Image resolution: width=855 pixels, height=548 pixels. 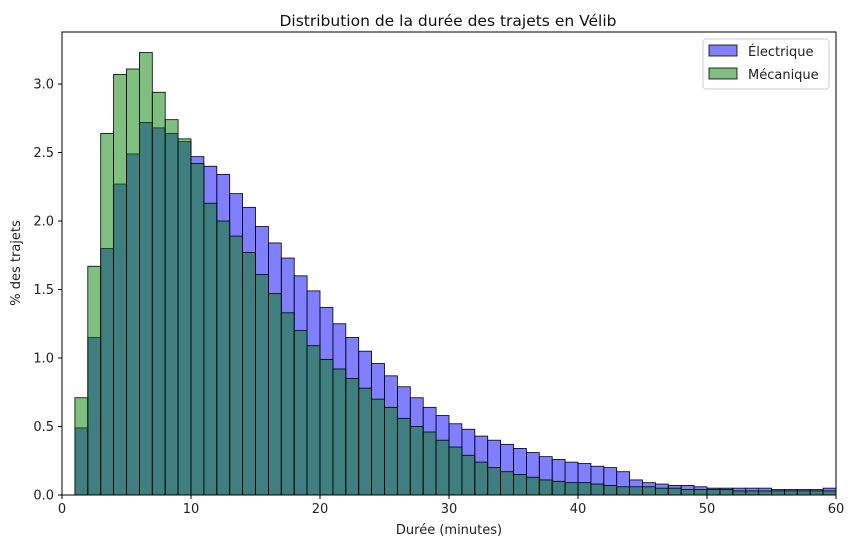 What do you see at coordinates (62, 509) in the screenshot?
I see `x-tick-label-0: 0` at bounding box center [62, 509].